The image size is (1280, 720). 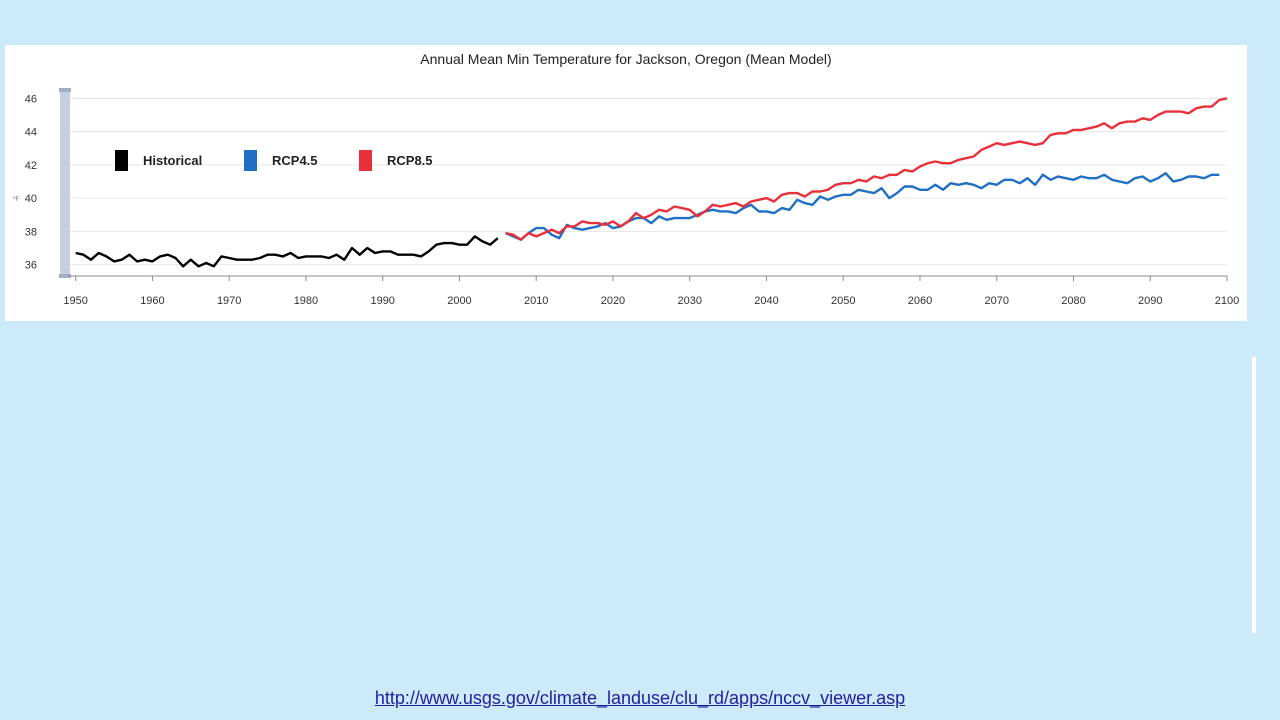 I want to click on legend-label-rcp4-5: RCP4.5, so click(x=295, y=160).